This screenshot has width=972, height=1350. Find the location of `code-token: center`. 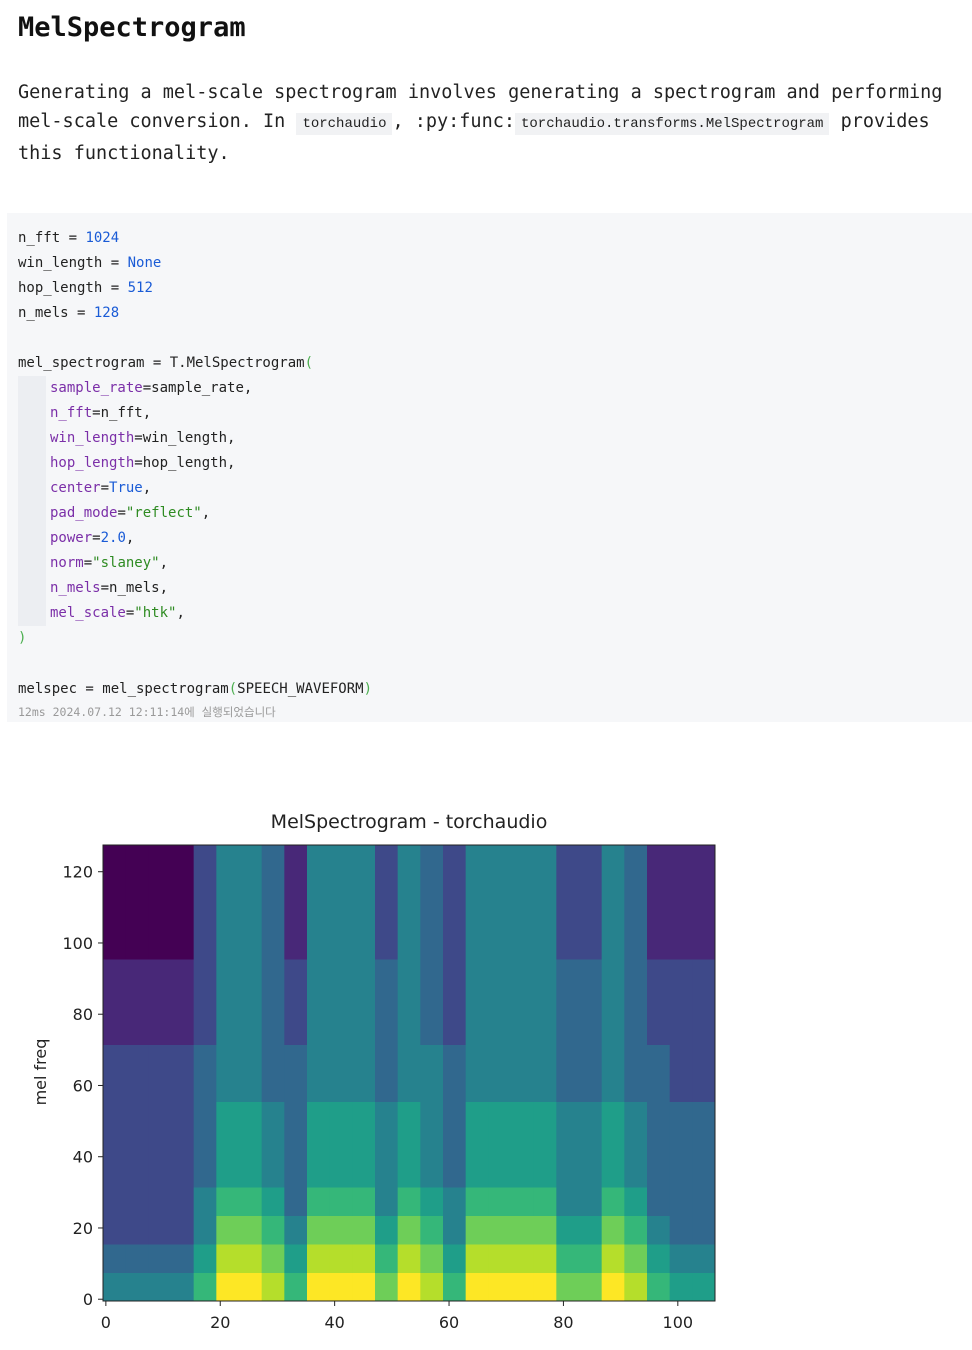

code-token: center is located at coordinates (75, 488).